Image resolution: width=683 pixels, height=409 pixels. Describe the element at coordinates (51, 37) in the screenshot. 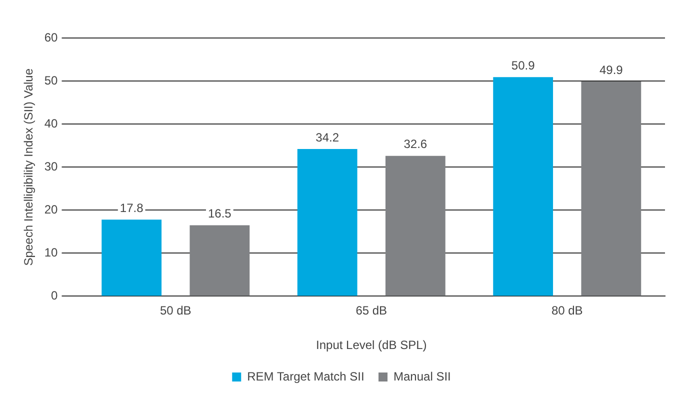

I see `y-tick-label: 60` at that location.